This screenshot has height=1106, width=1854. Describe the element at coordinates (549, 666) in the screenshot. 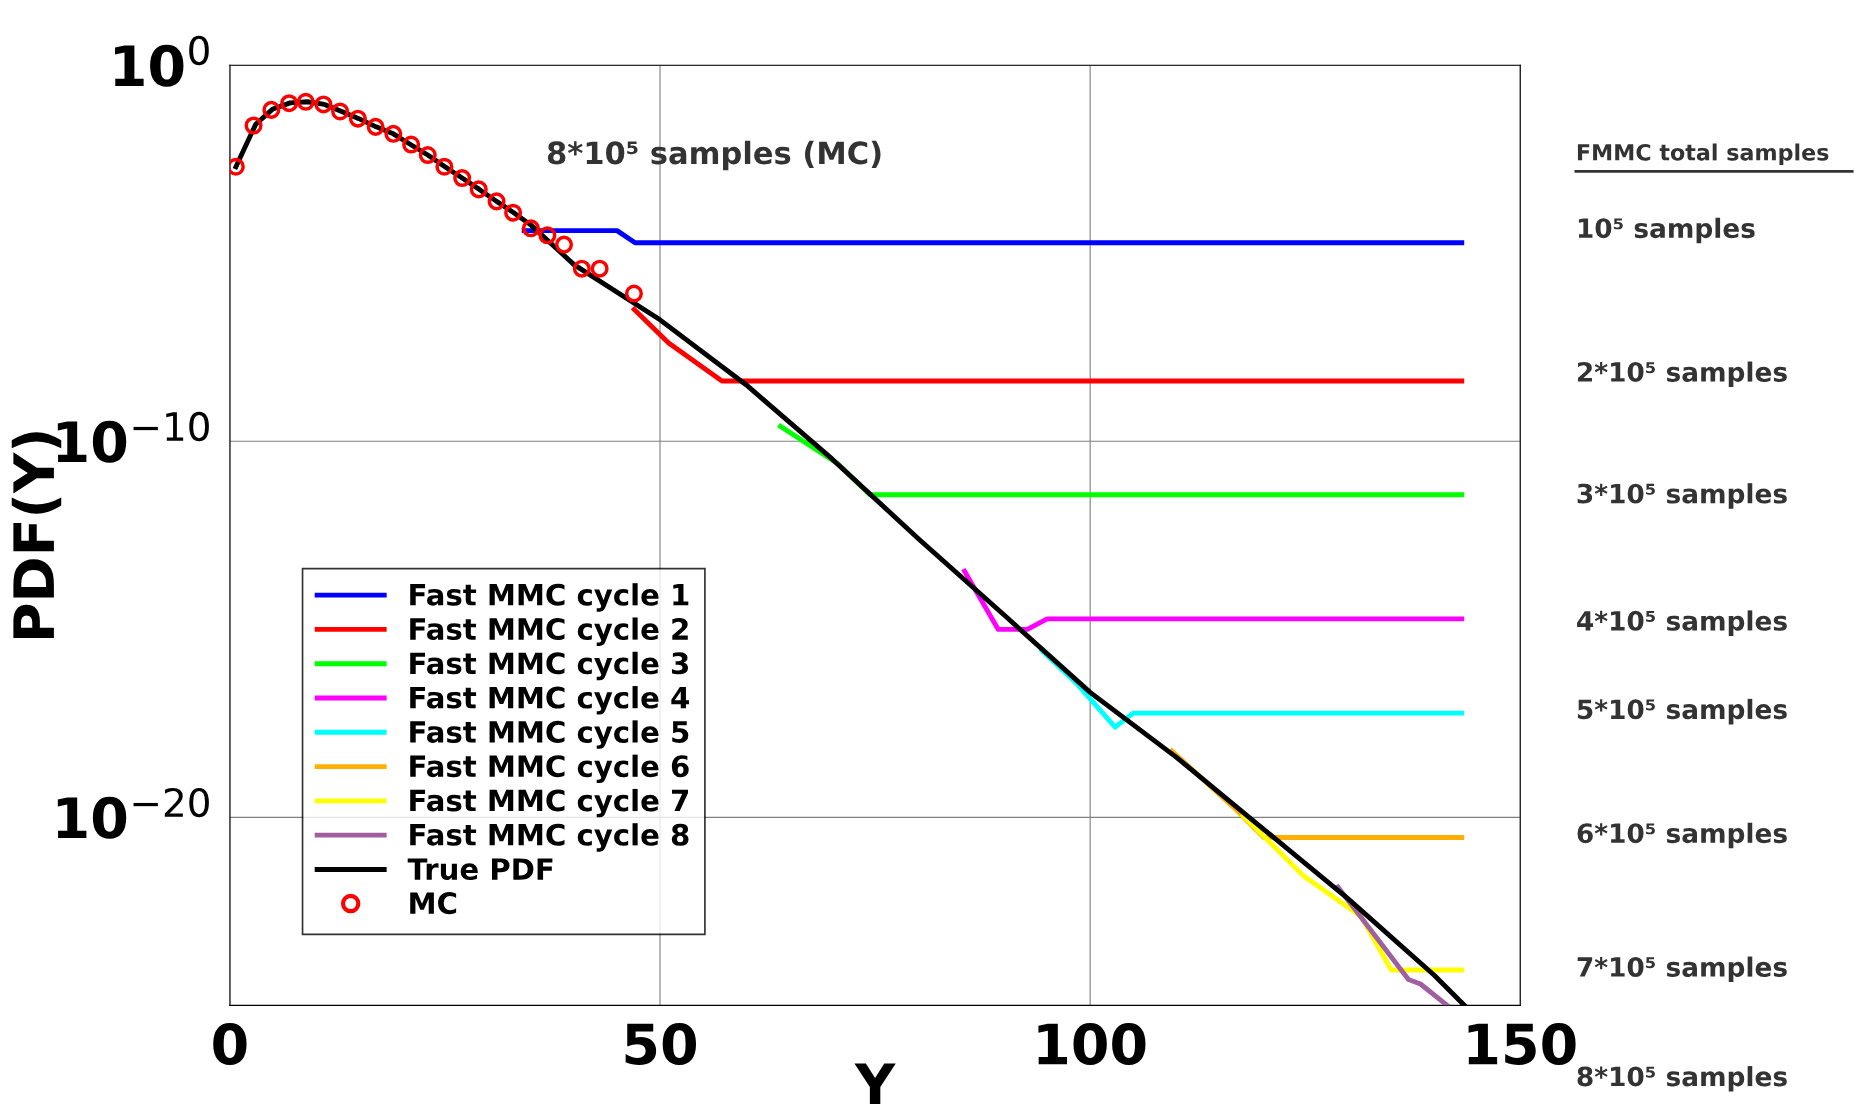

I see `legend-label: Fast MMC cycle 3` at that location.